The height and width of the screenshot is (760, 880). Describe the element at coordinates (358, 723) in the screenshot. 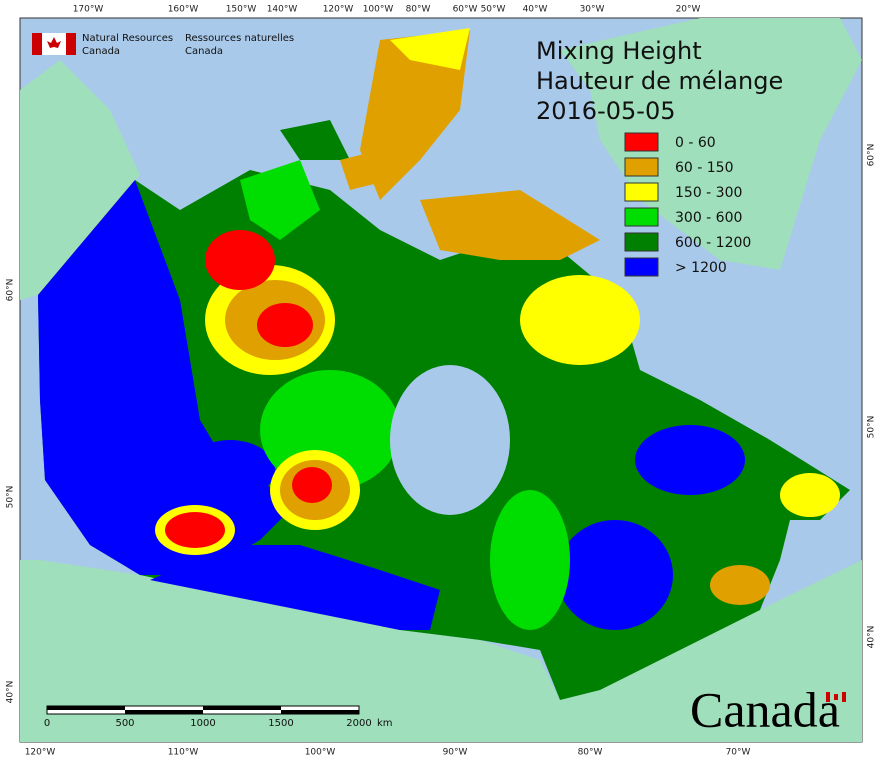

I see `scale-label: 2000` at that location.